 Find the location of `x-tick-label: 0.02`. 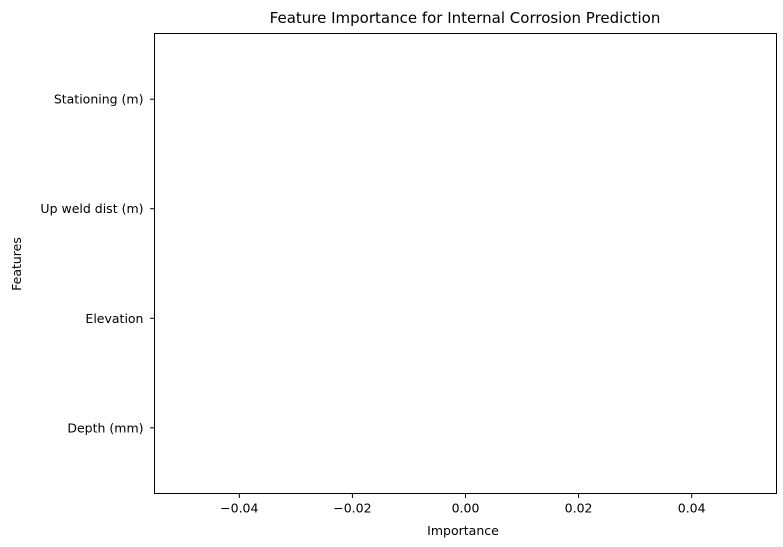

x-tick-label: 0.02 is located at coordinates (579, 508).